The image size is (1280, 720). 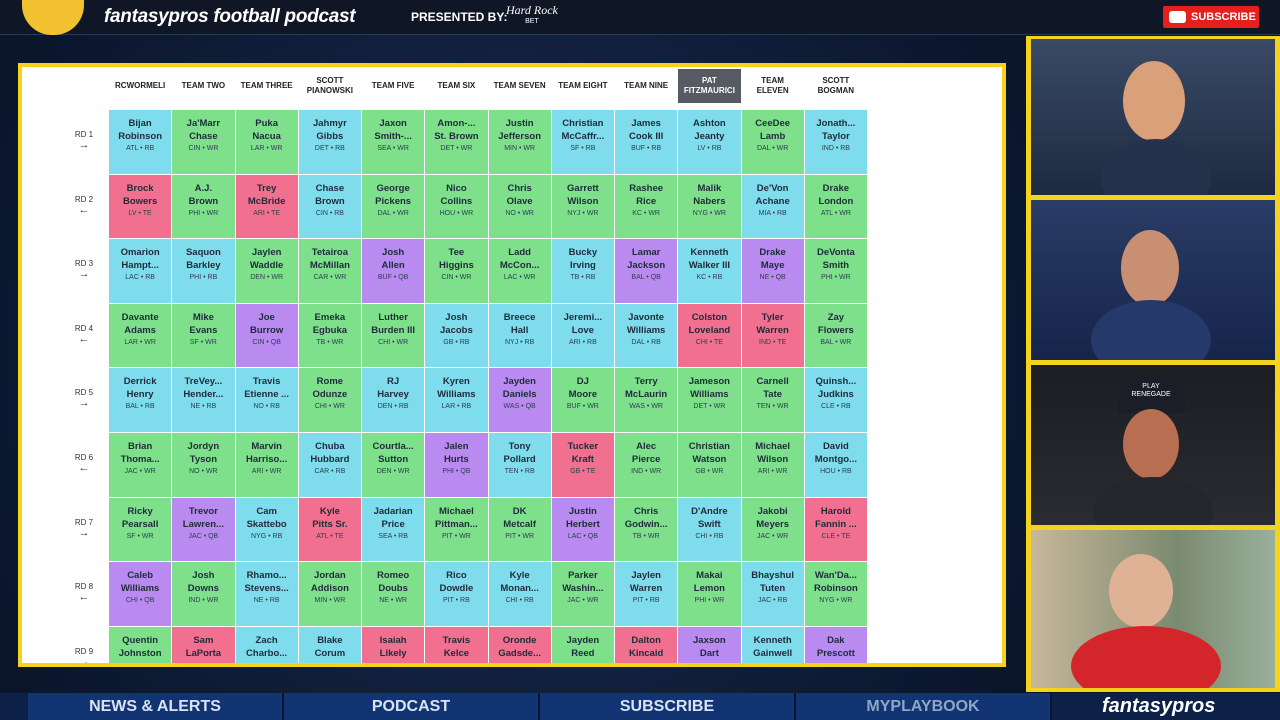 What do you see at coordinates (266, 465) in the screenshot?
I see `pick-cell: Marvin Harriso... ARI • WR` at bounding box center [266, 465].